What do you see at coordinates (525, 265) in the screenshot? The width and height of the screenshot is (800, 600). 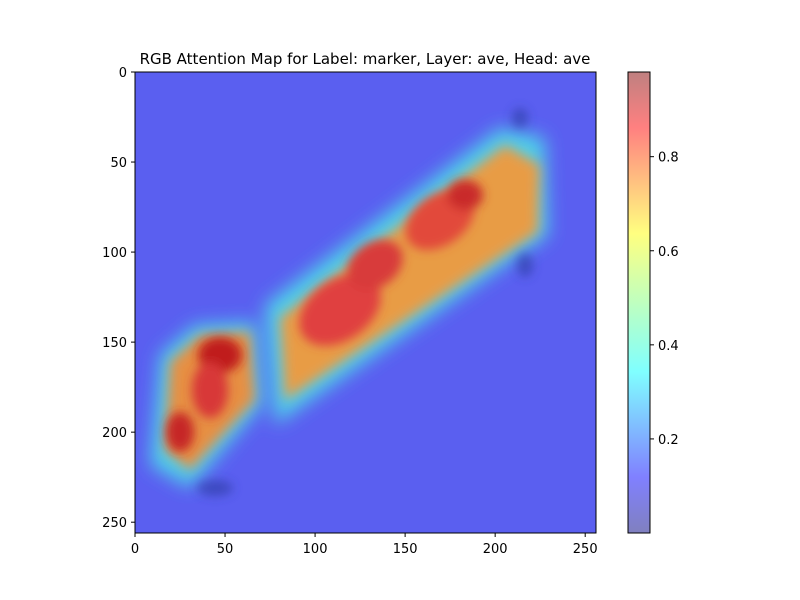 I see `shadow-right` at bounding box center [525, 265].